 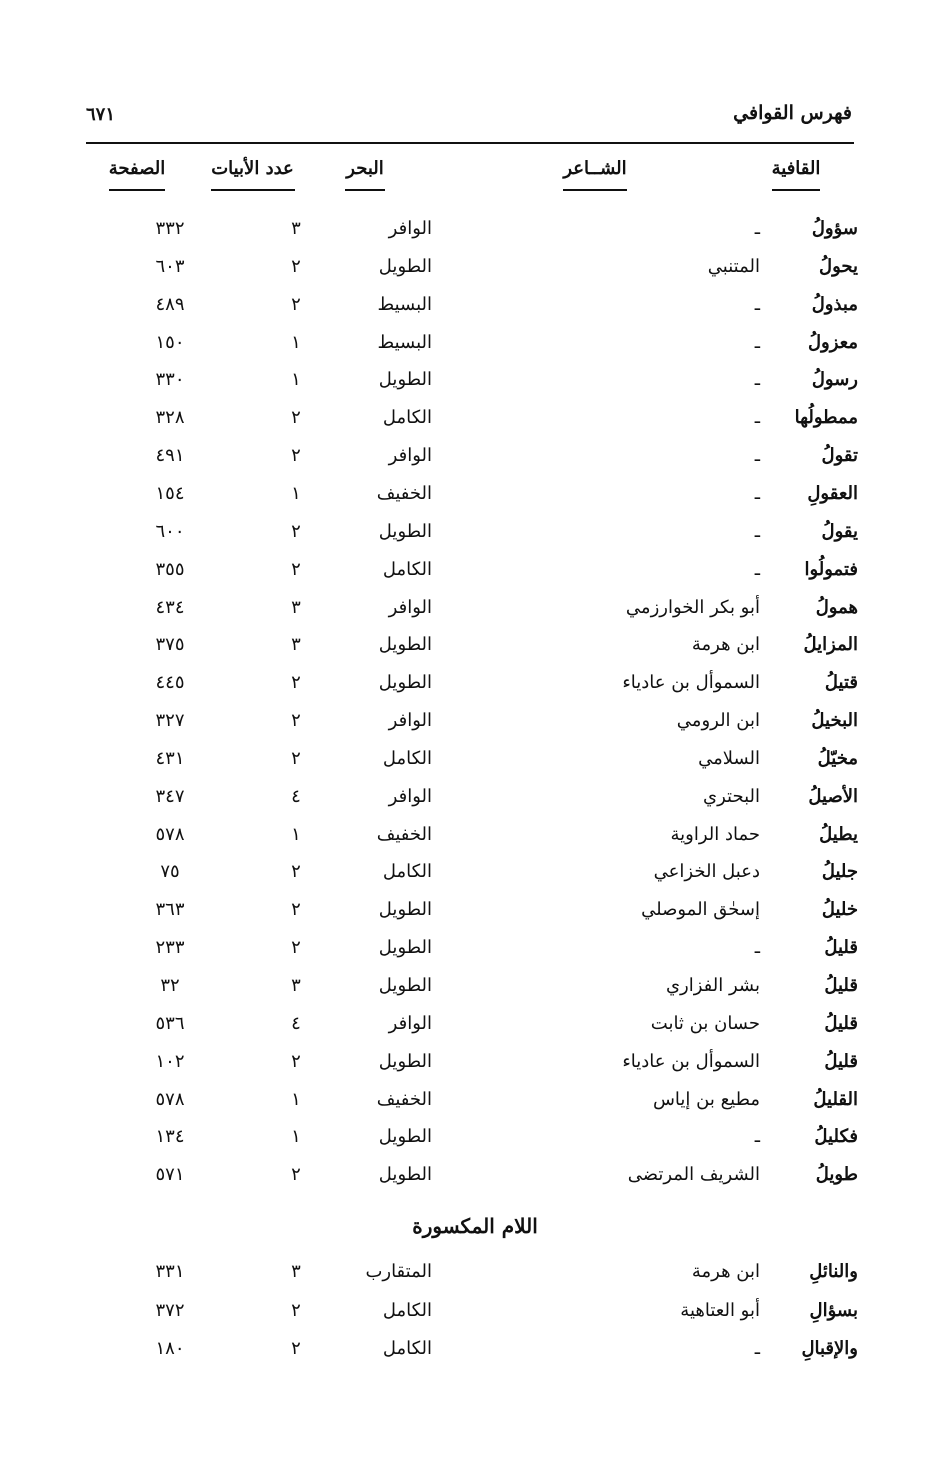 I want to click on table-row: قليلُ السموأل بن عادياء الطويل ٢ ١٠٢, so click(x=475, y=1069).